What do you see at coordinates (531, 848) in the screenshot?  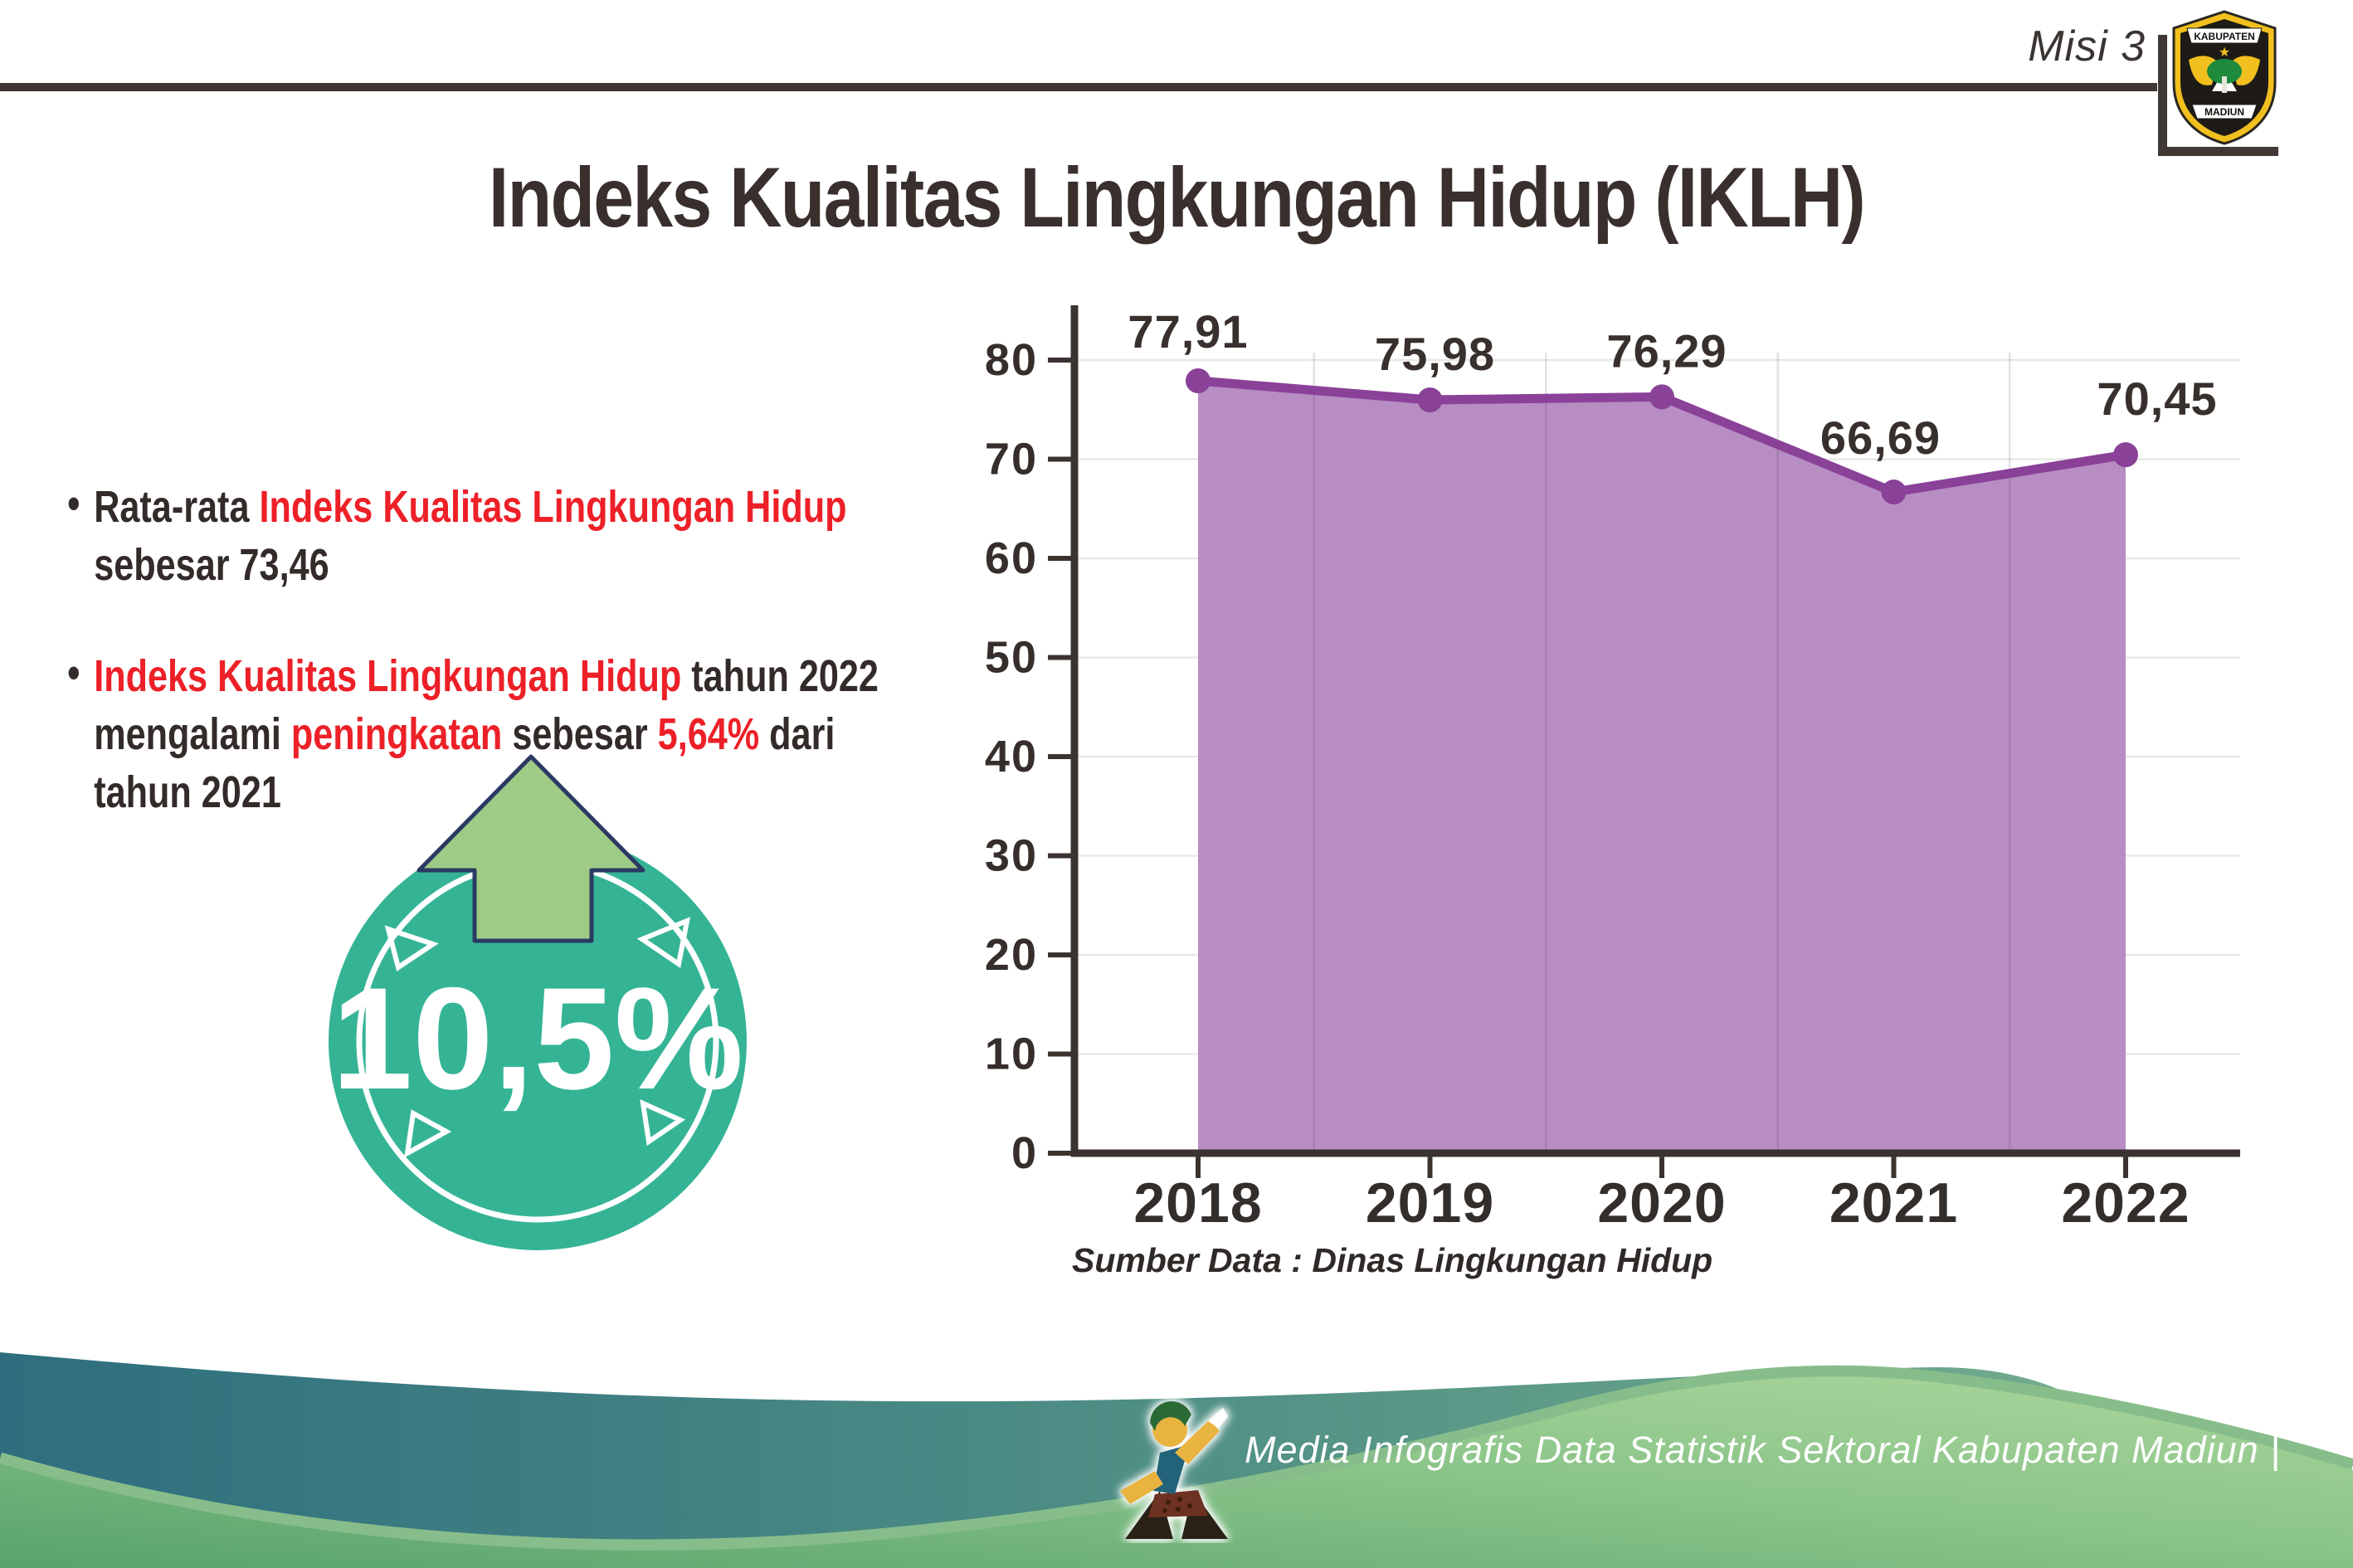 I see `up-arrow-icon` at bounding box center [531, 848].